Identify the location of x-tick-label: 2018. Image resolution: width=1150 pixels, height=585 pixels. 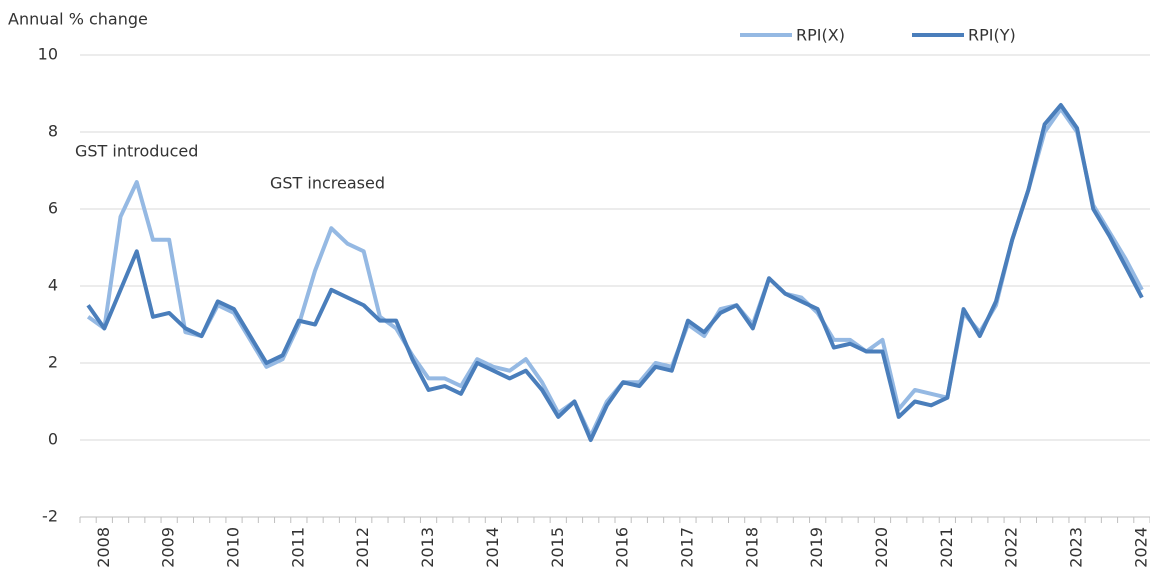
(751, 547).